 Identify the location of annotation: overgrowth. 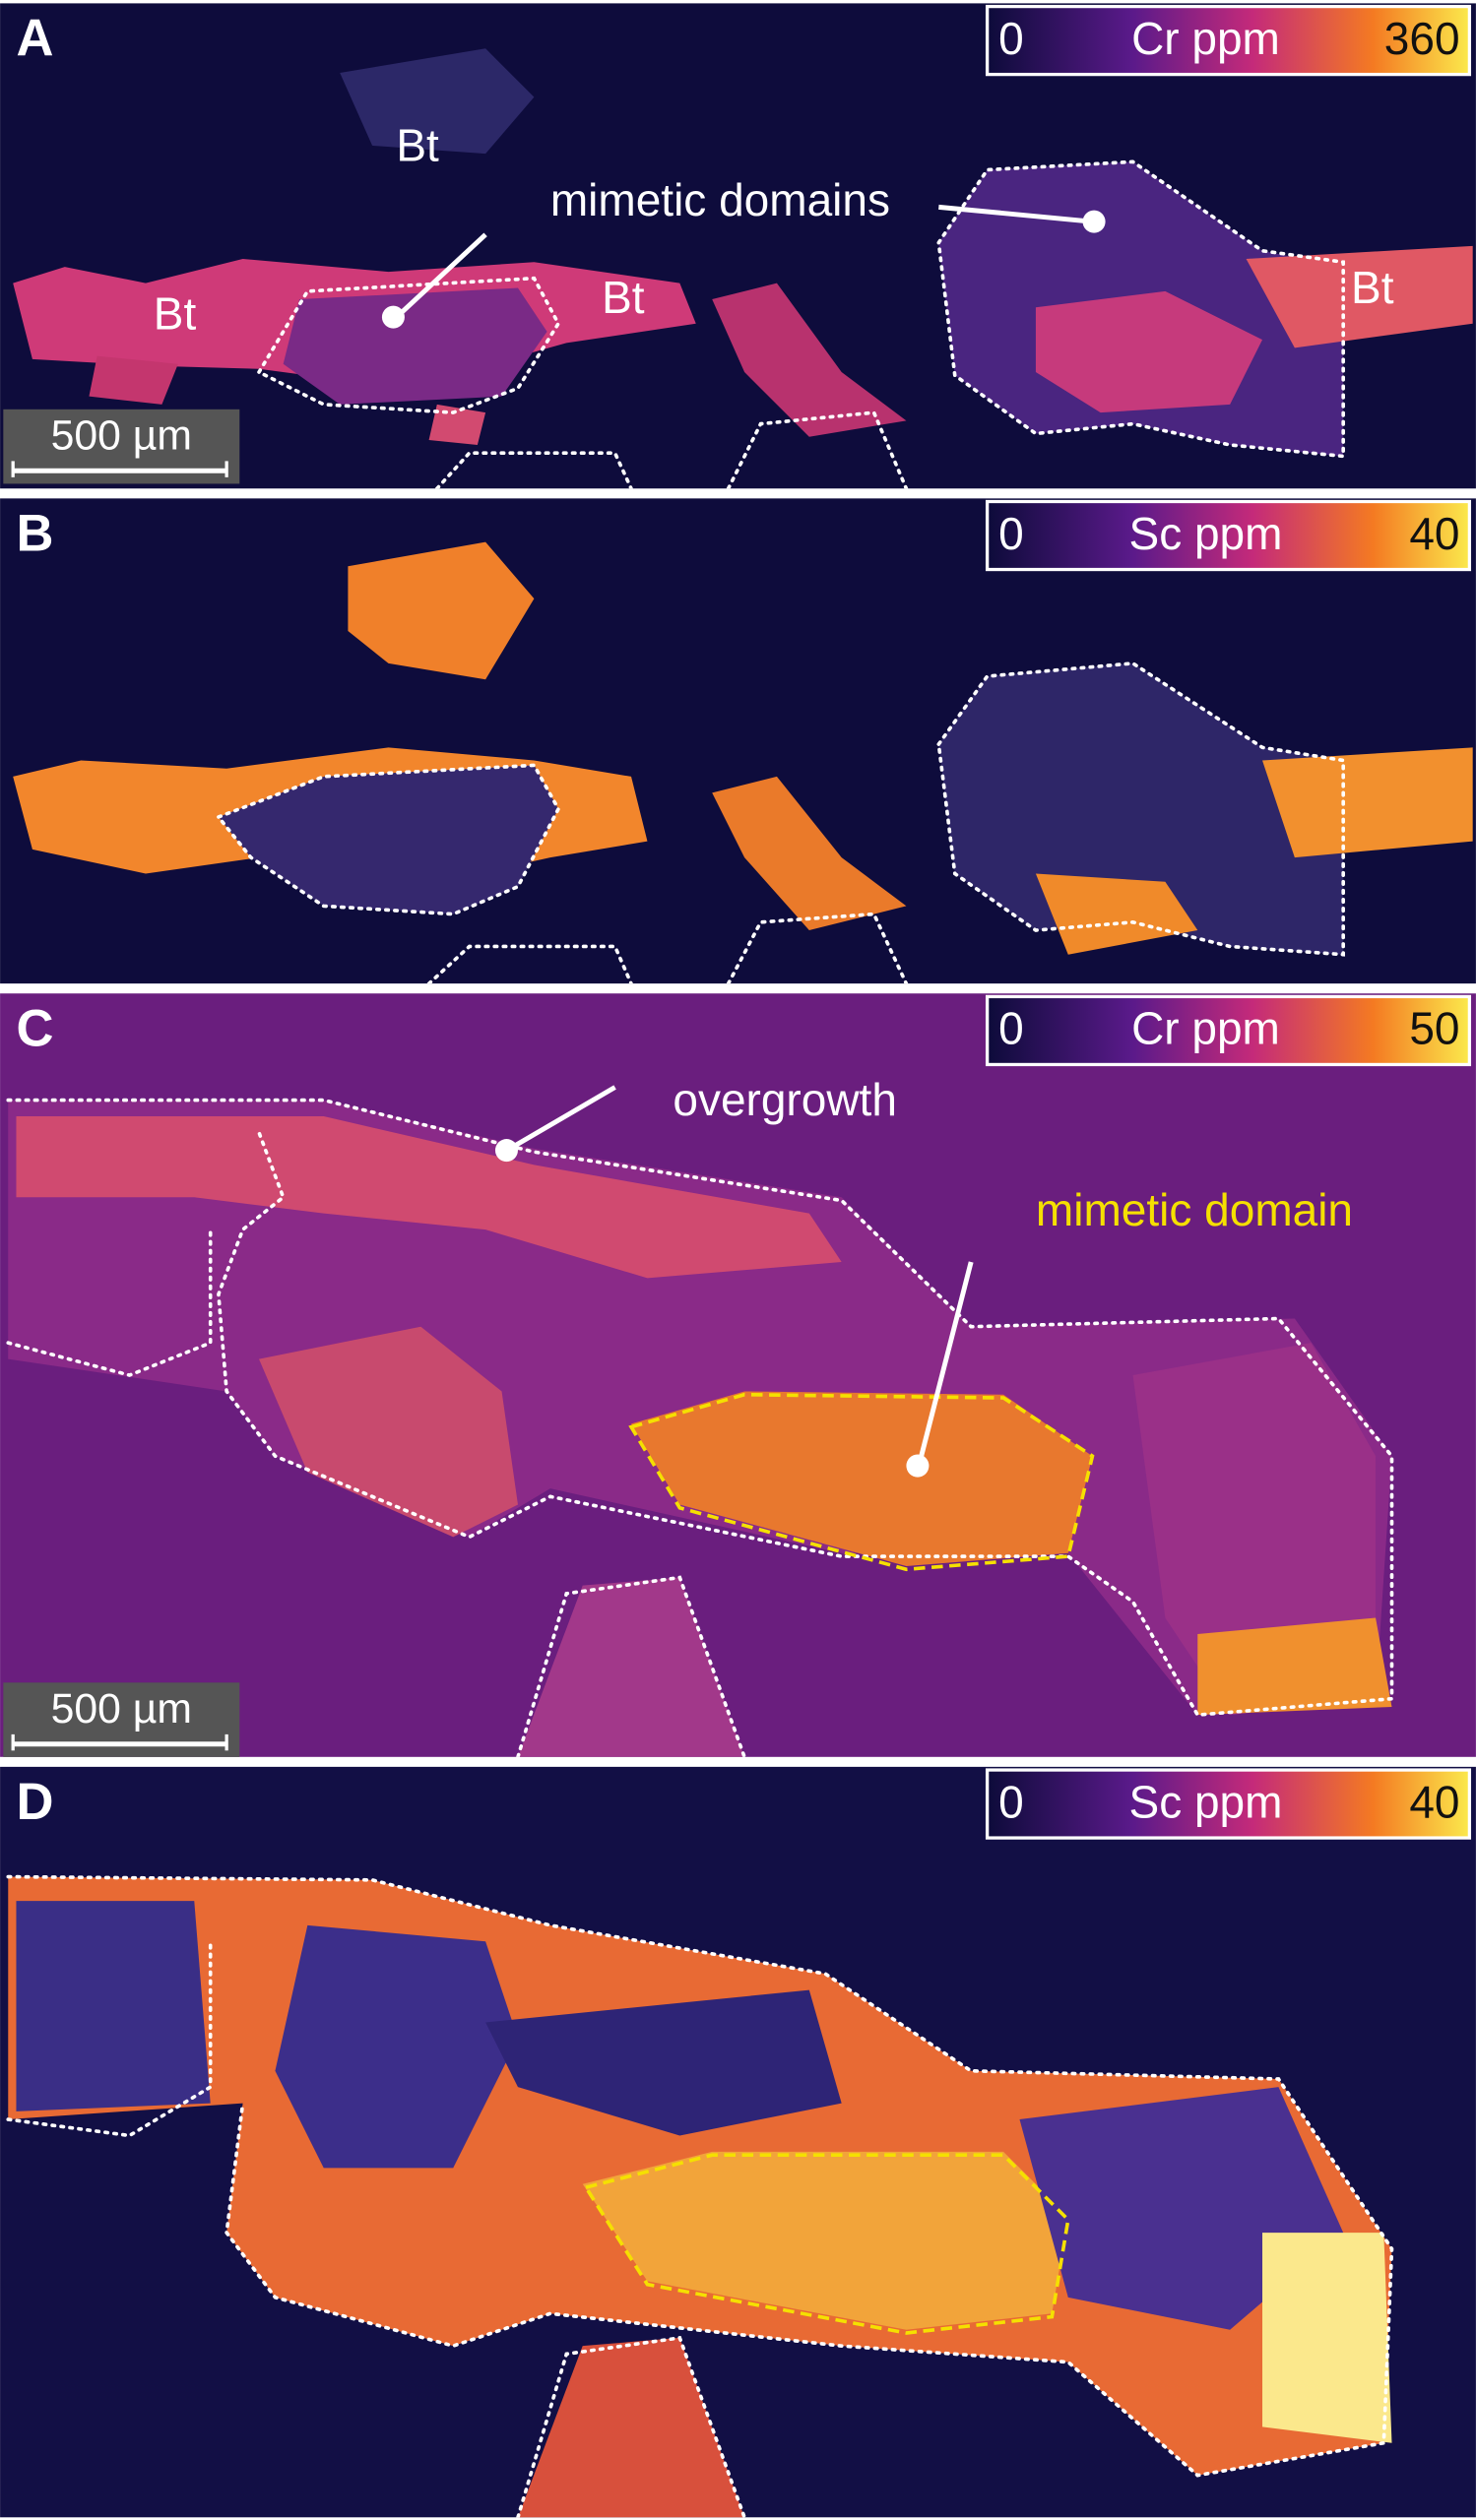
(785, 1099).